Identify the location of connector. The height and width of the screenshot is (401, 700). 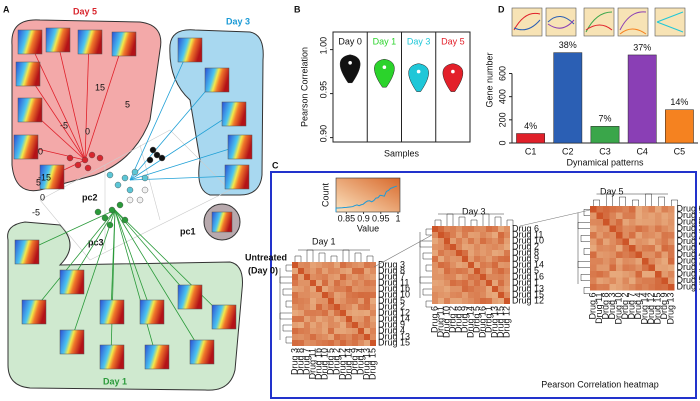
(482, 238).